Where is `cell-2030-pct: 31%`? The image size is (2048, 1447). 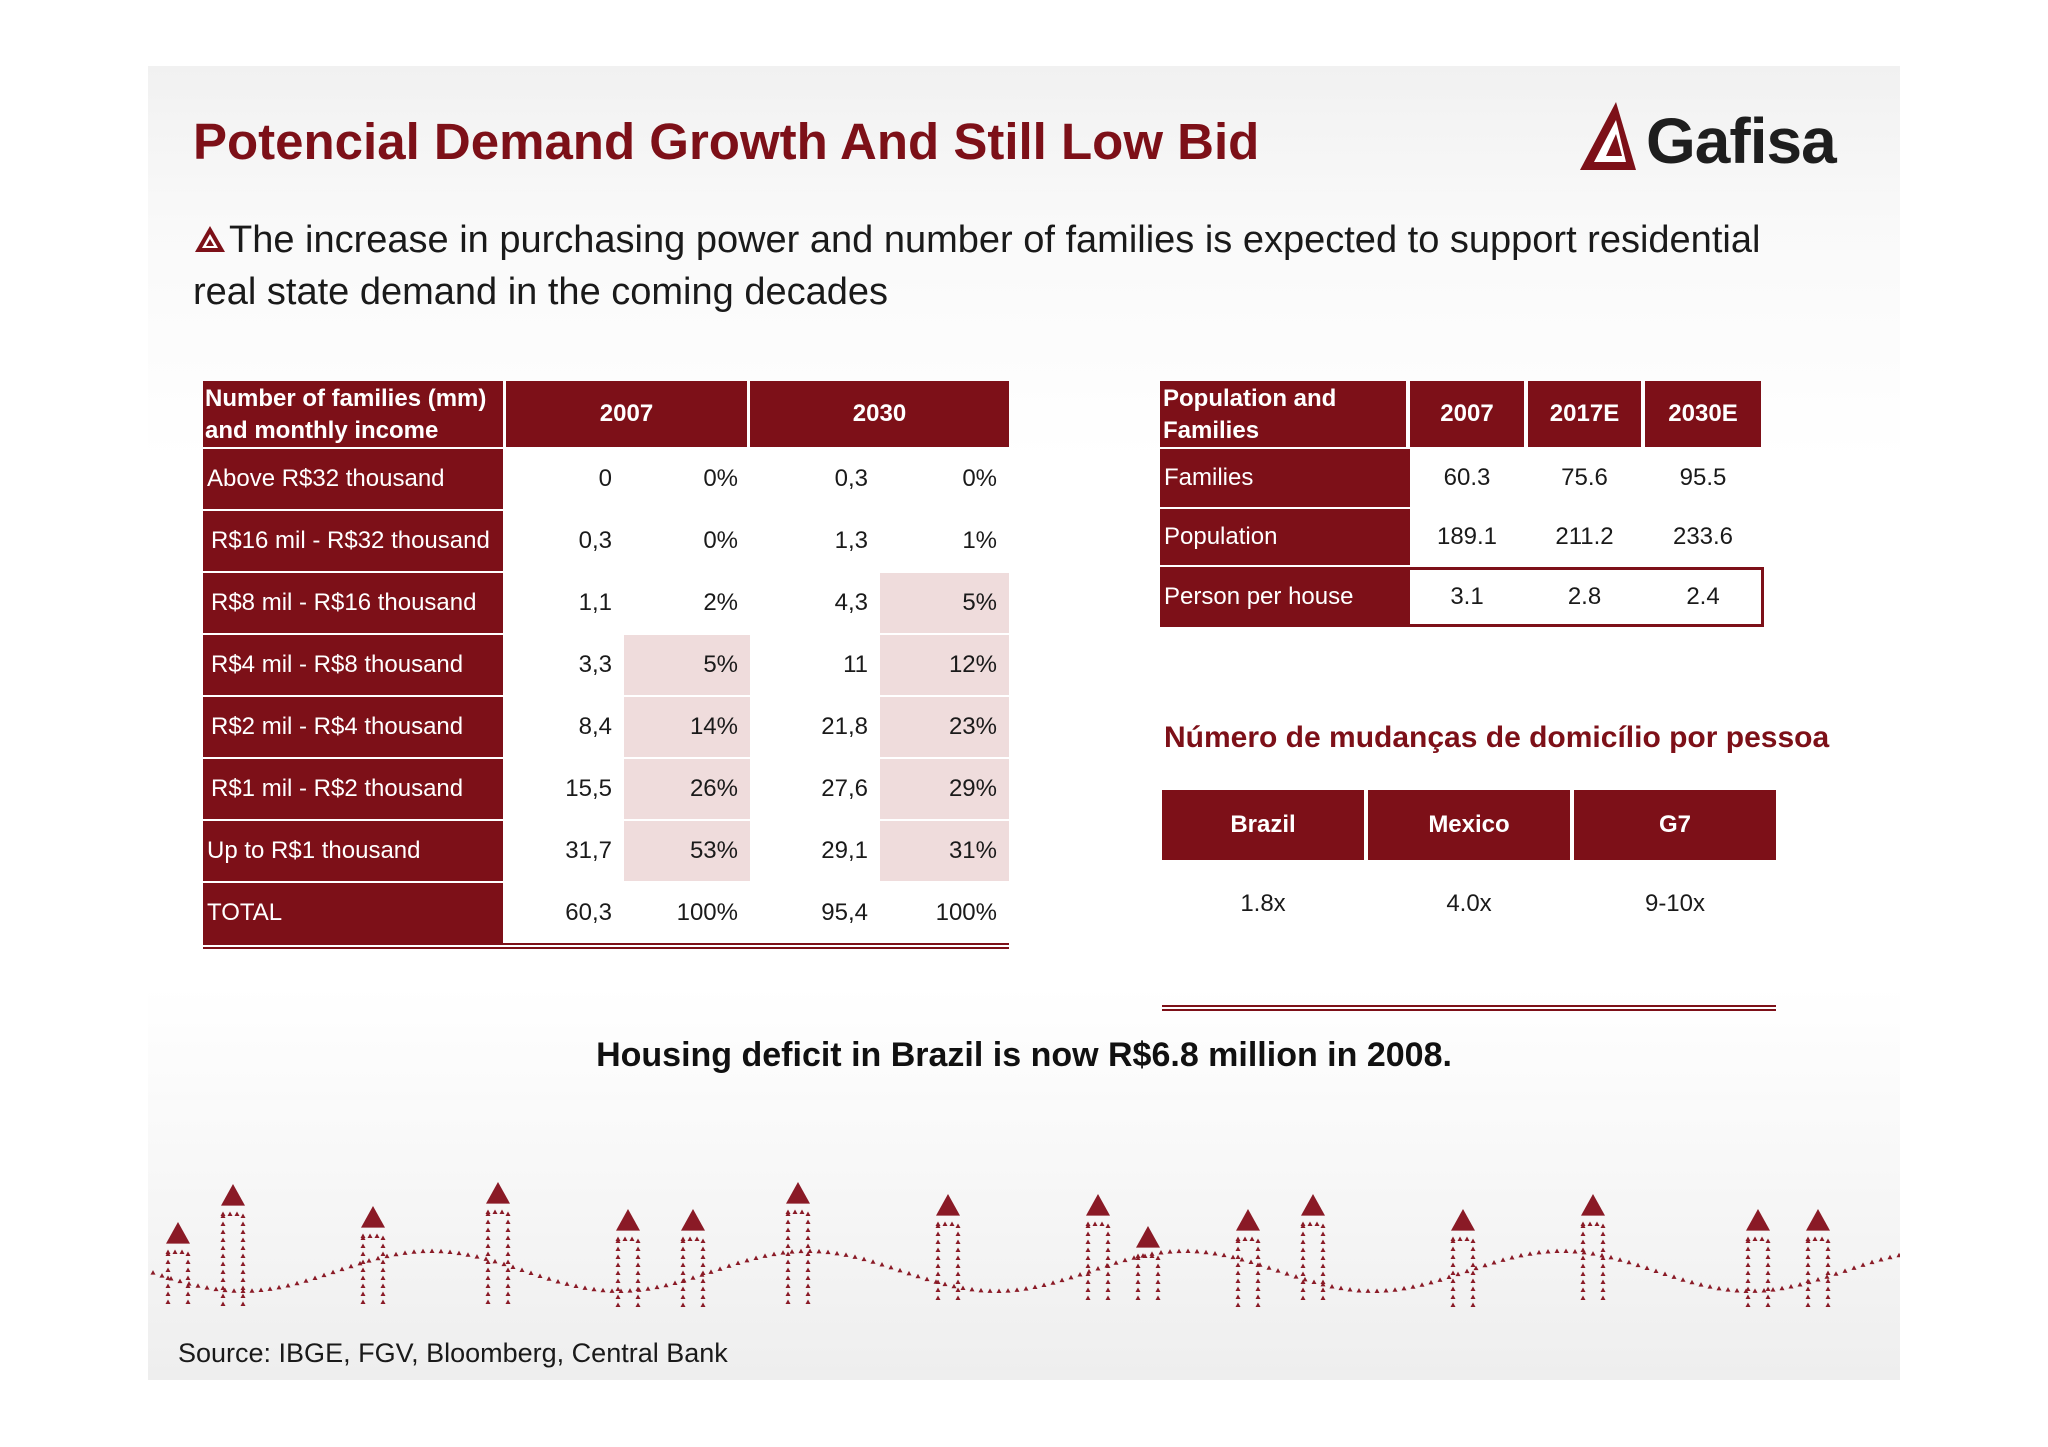
cell-2030-pct: 31% is located at coordinates (944, 851).